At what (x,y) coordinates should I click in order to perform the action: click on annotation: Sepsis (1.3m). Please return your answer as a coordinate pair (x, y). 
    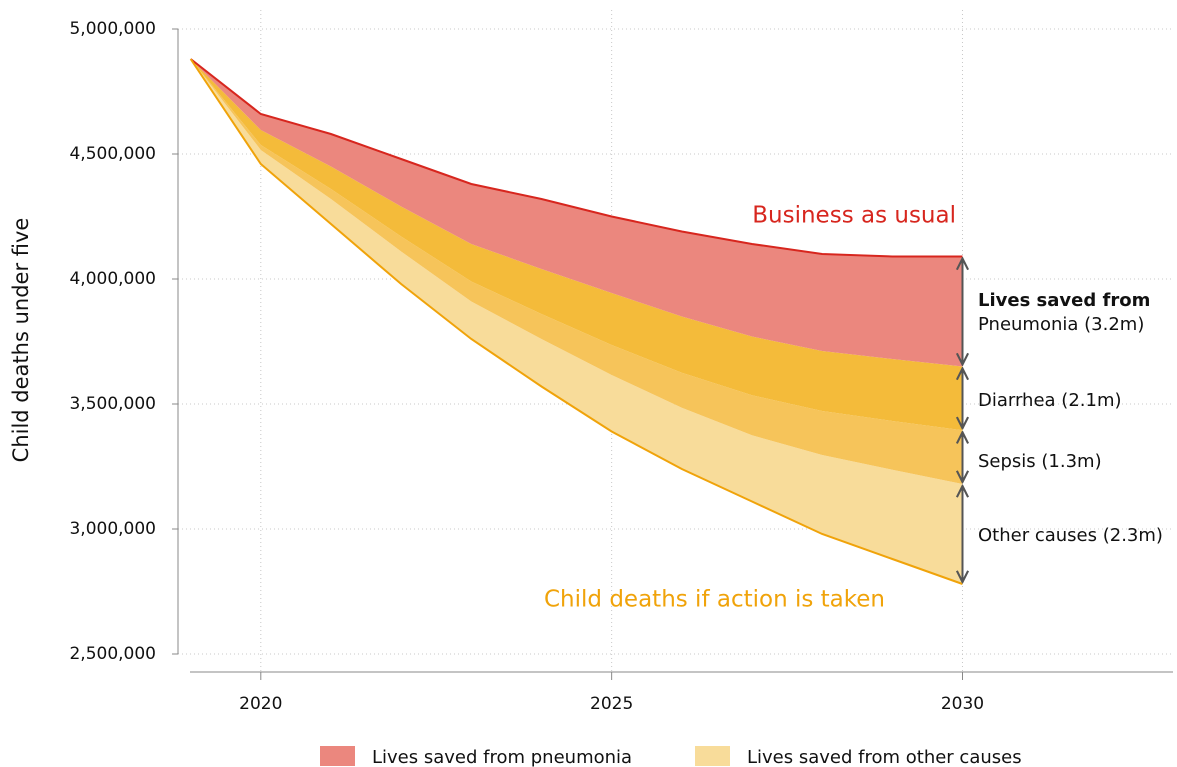
    Looking at the image, I should click on (1040, 461).